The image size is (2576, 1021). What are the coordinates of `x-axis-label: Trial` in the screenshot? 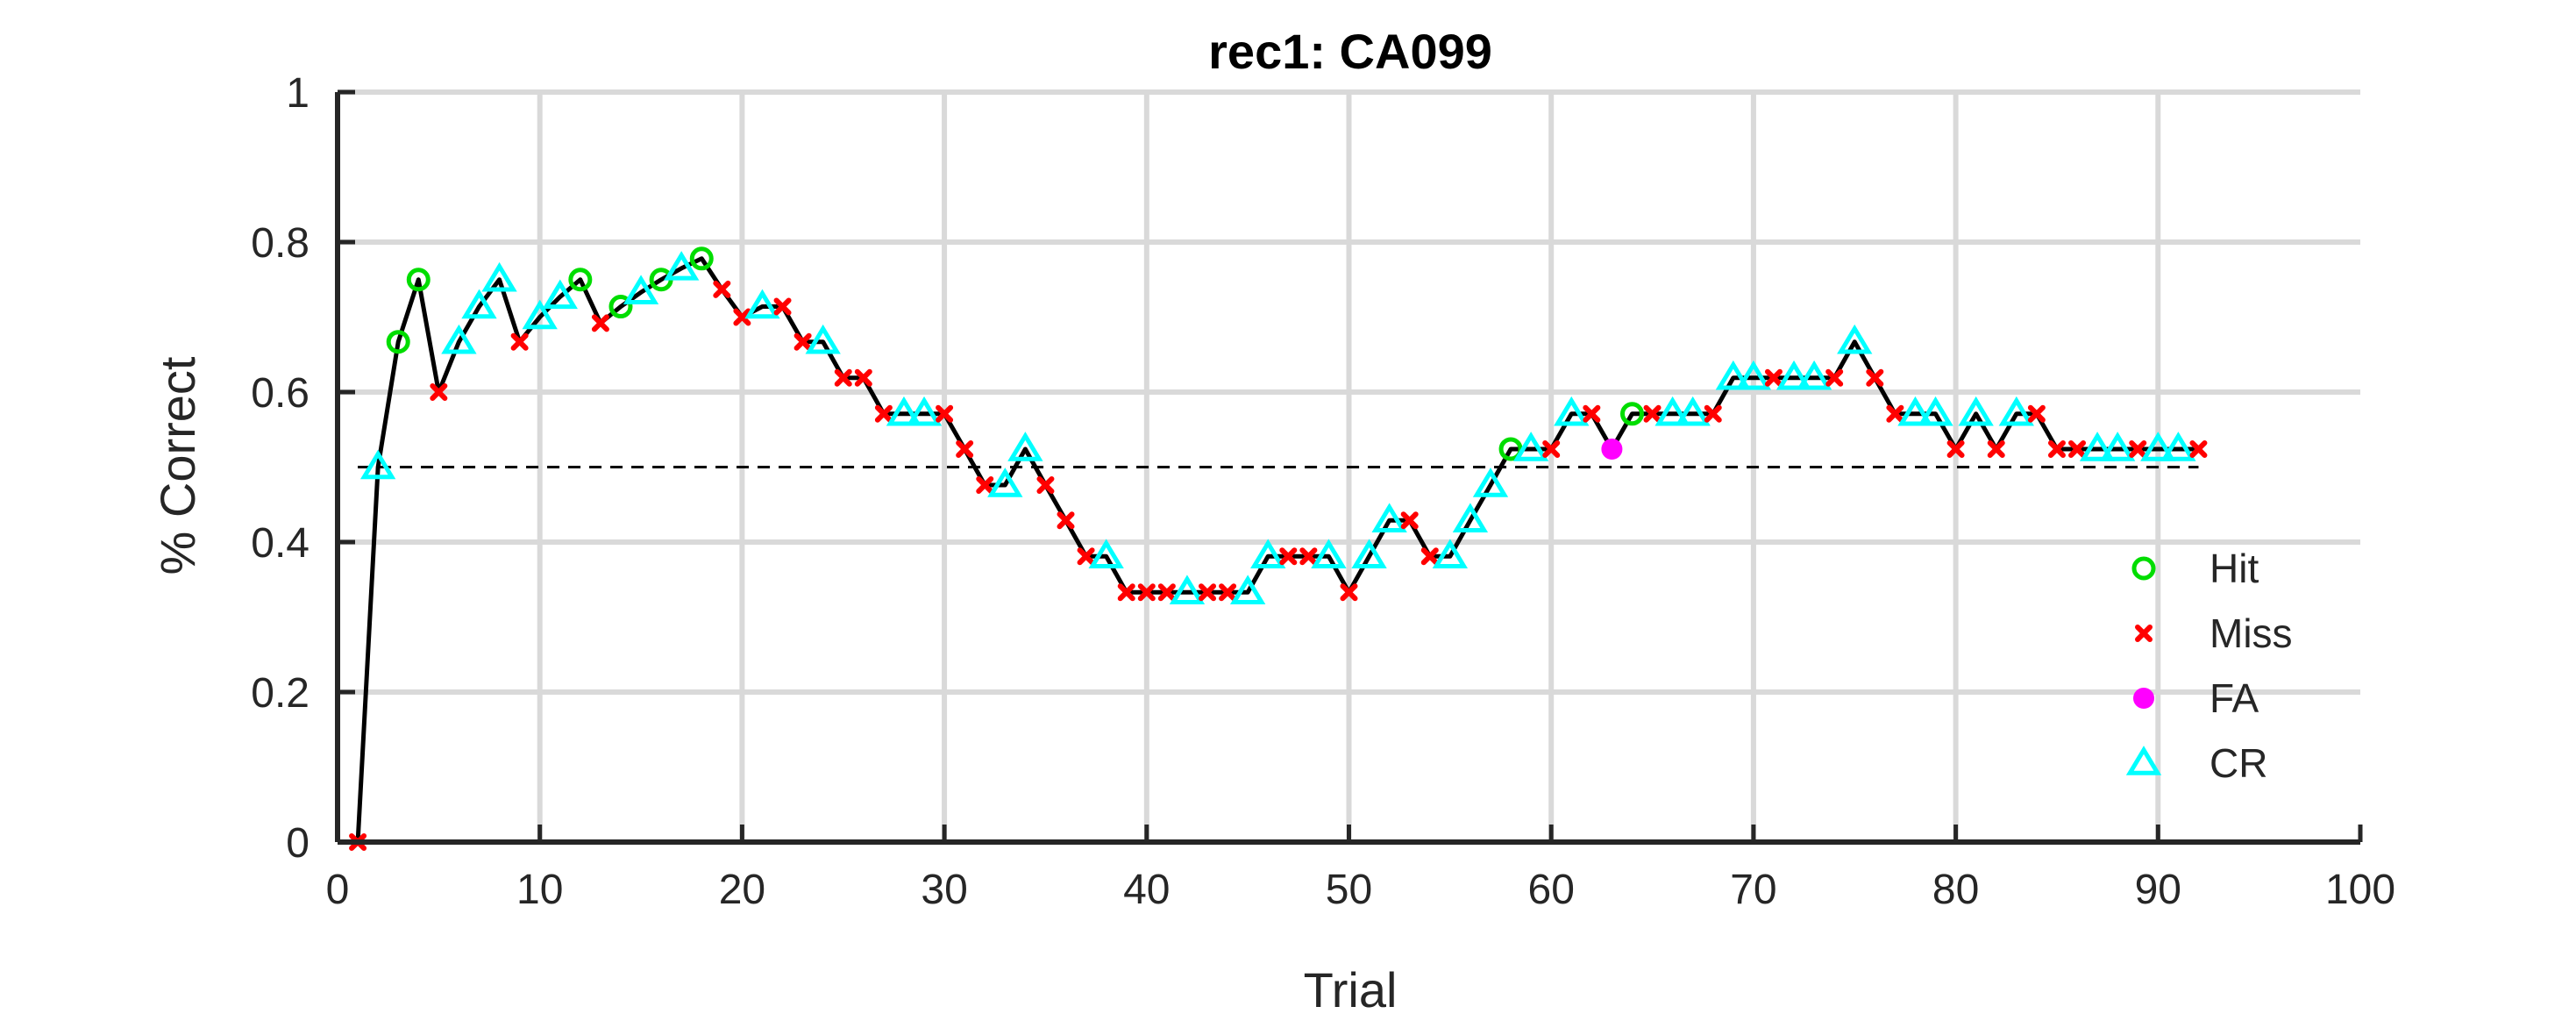 It's located at (1351, 989).